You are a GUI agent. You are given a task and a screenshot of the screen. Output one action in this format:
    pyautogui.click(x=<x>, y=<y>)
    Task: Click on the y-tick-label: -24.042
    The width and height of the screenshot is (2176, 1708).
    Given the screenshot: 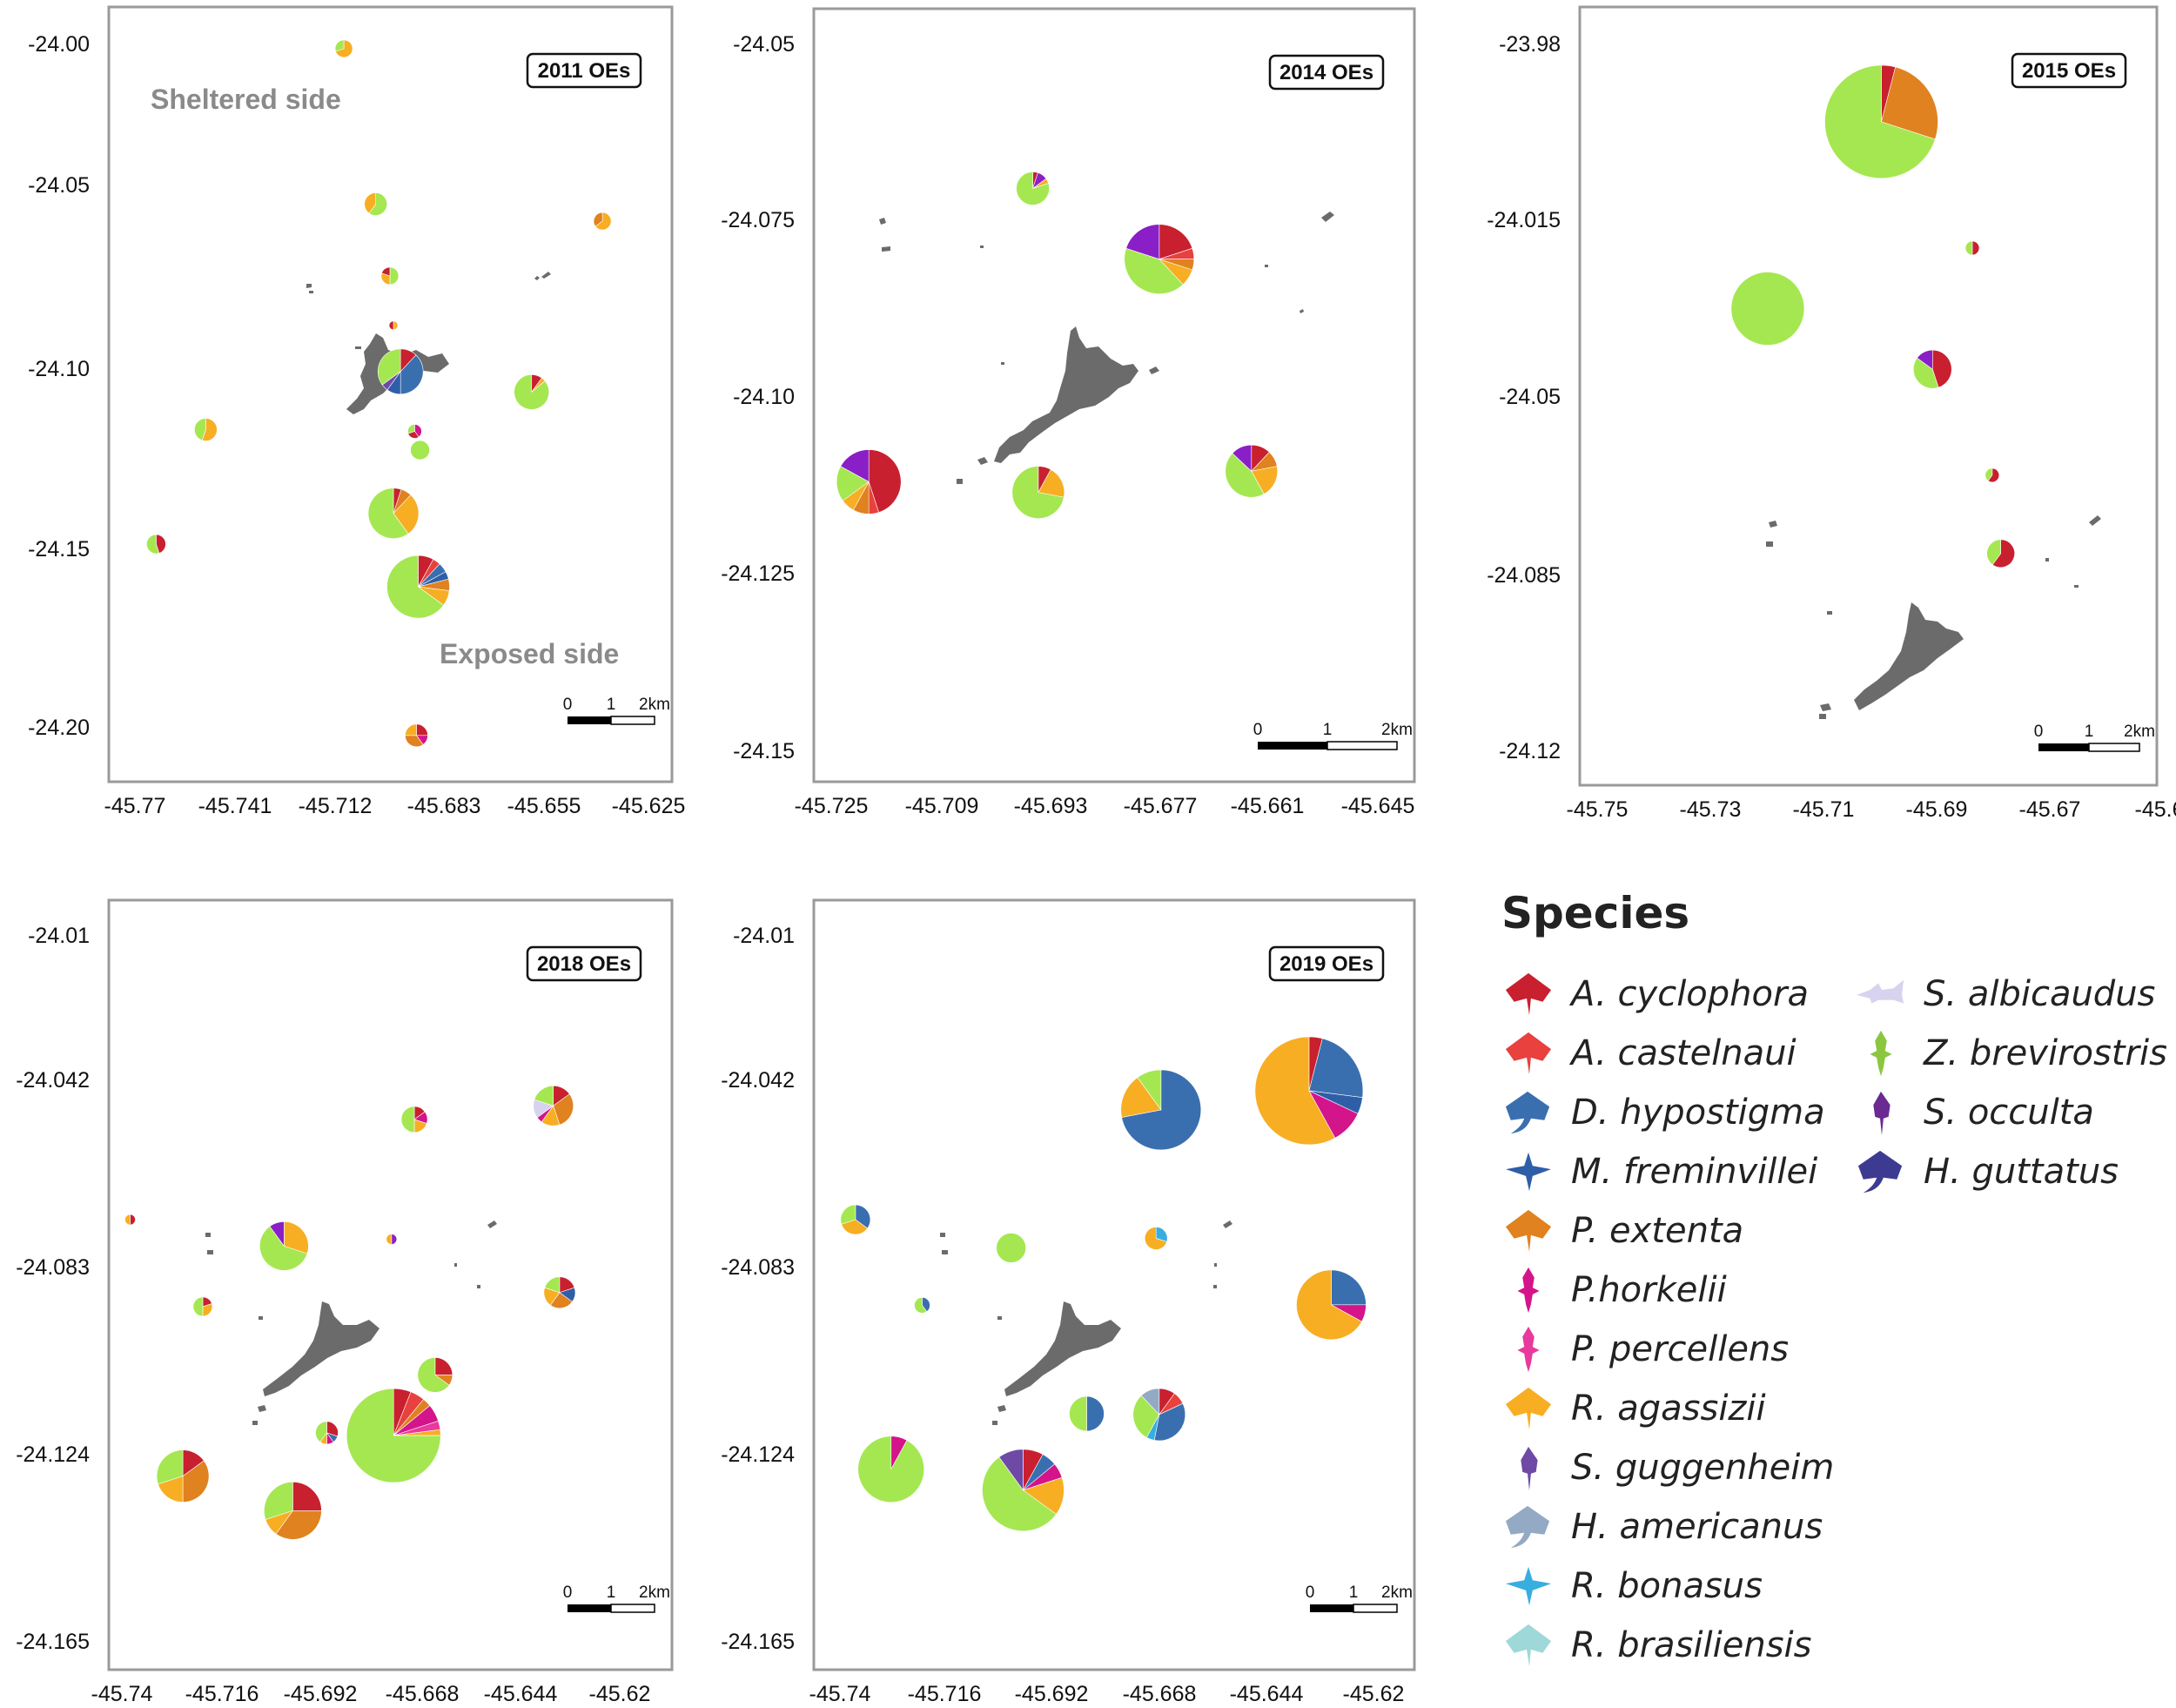 What is the action you would take?
    pyautogui.click(x=53, y=1080)
    